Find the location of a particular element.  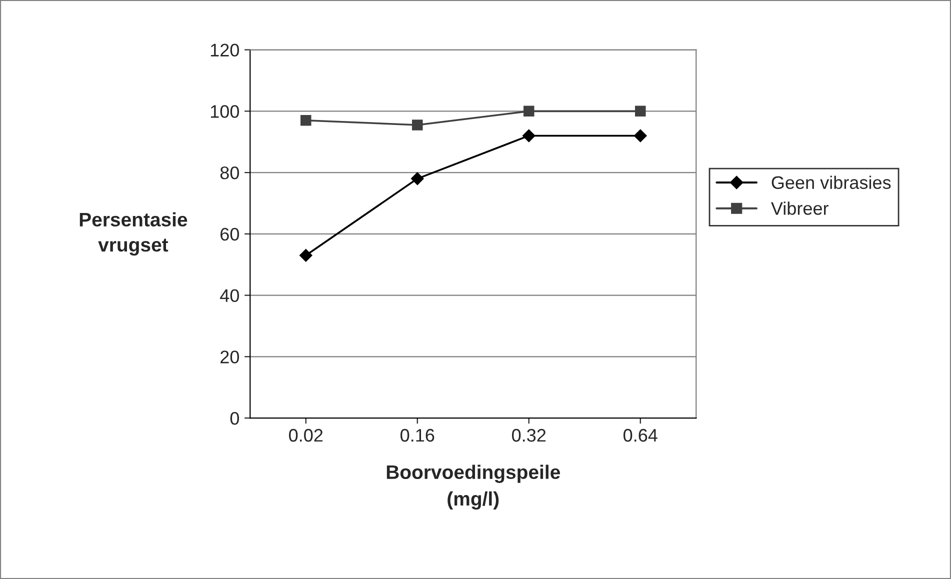

x-tick-label: 0.32 is located at coordinates (529, 435).